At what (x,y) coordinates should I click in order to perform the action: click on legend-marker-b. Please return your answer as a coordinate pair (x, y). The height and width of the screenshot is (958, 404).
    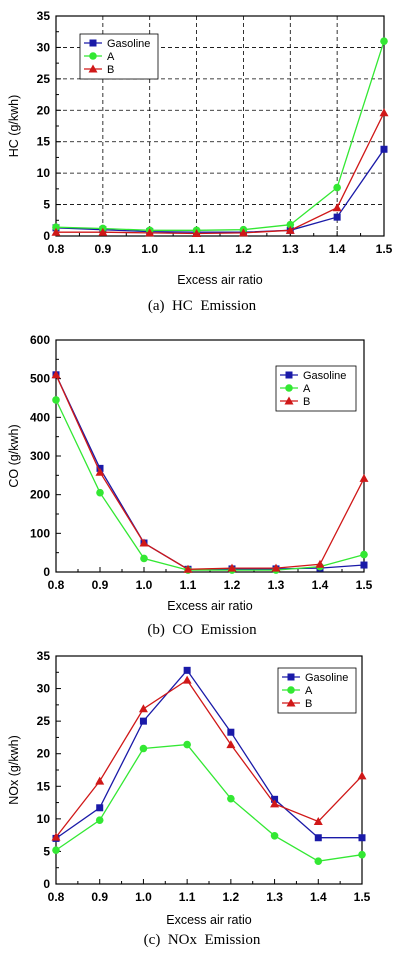
    Looking at the image, I should click on (93, 68).